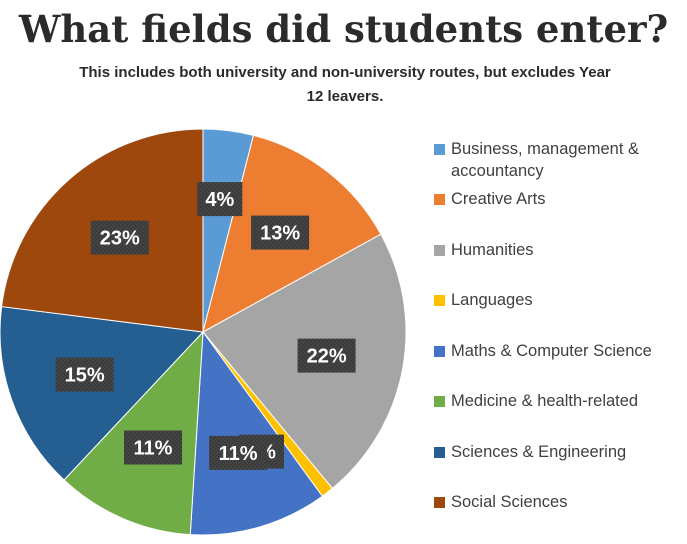 This screenshot has height=544, width=687. What do you see at coordinates (498, 199) in the screenshot?
I see `legend-label: Creative Arts` at bounding box center [498, 199].